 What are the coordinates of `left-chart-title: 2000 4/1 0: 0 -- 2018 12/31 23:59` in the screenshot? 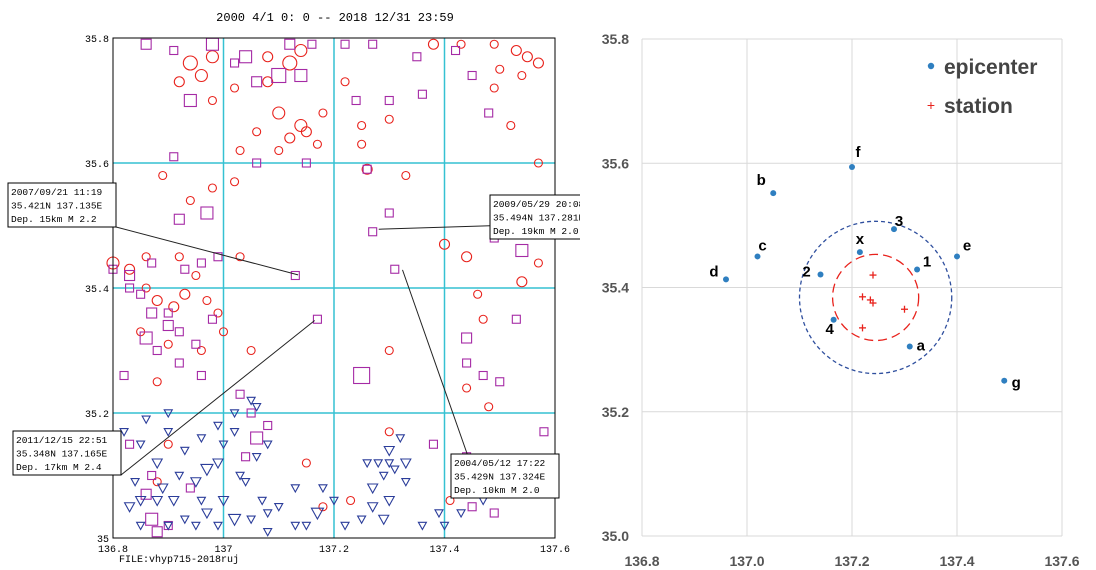 It's located at (335, 18).